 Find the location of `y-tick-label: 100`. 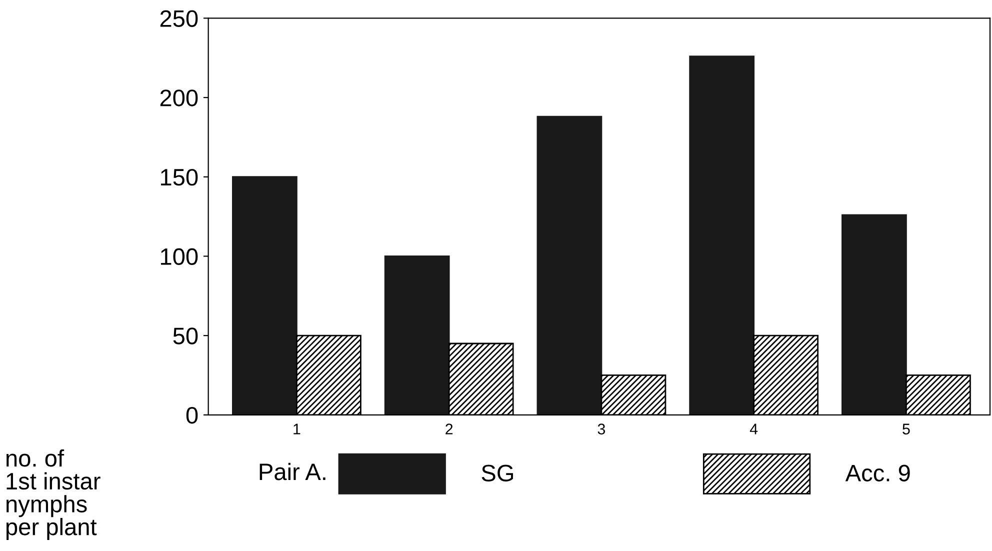

y-tick-label: 100 is located at coordinates (179, 257).